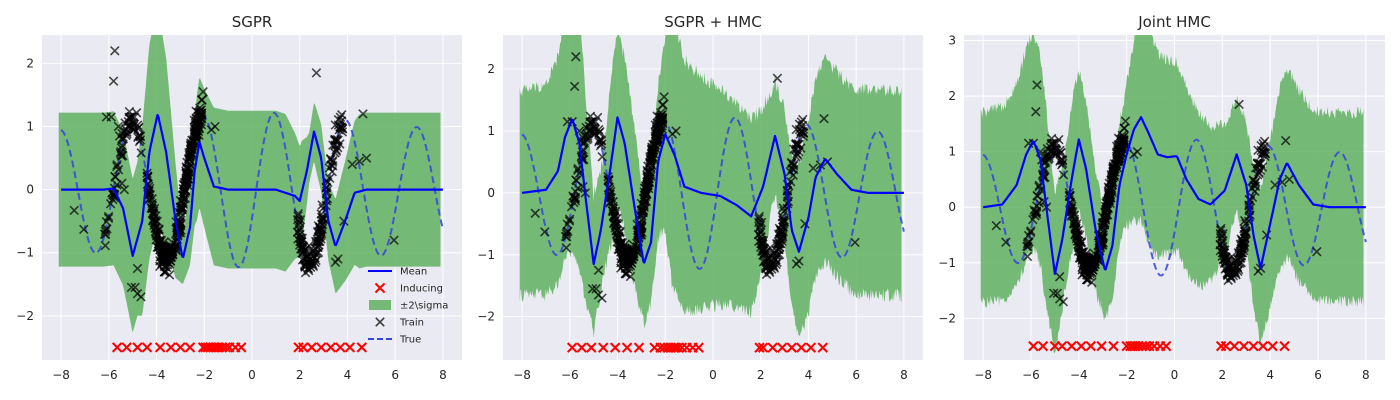 The image size is (1400, 400). Describe the element at coordinates (522, 375) in the screenshot. I see `x-tick-label: −8` at that location.